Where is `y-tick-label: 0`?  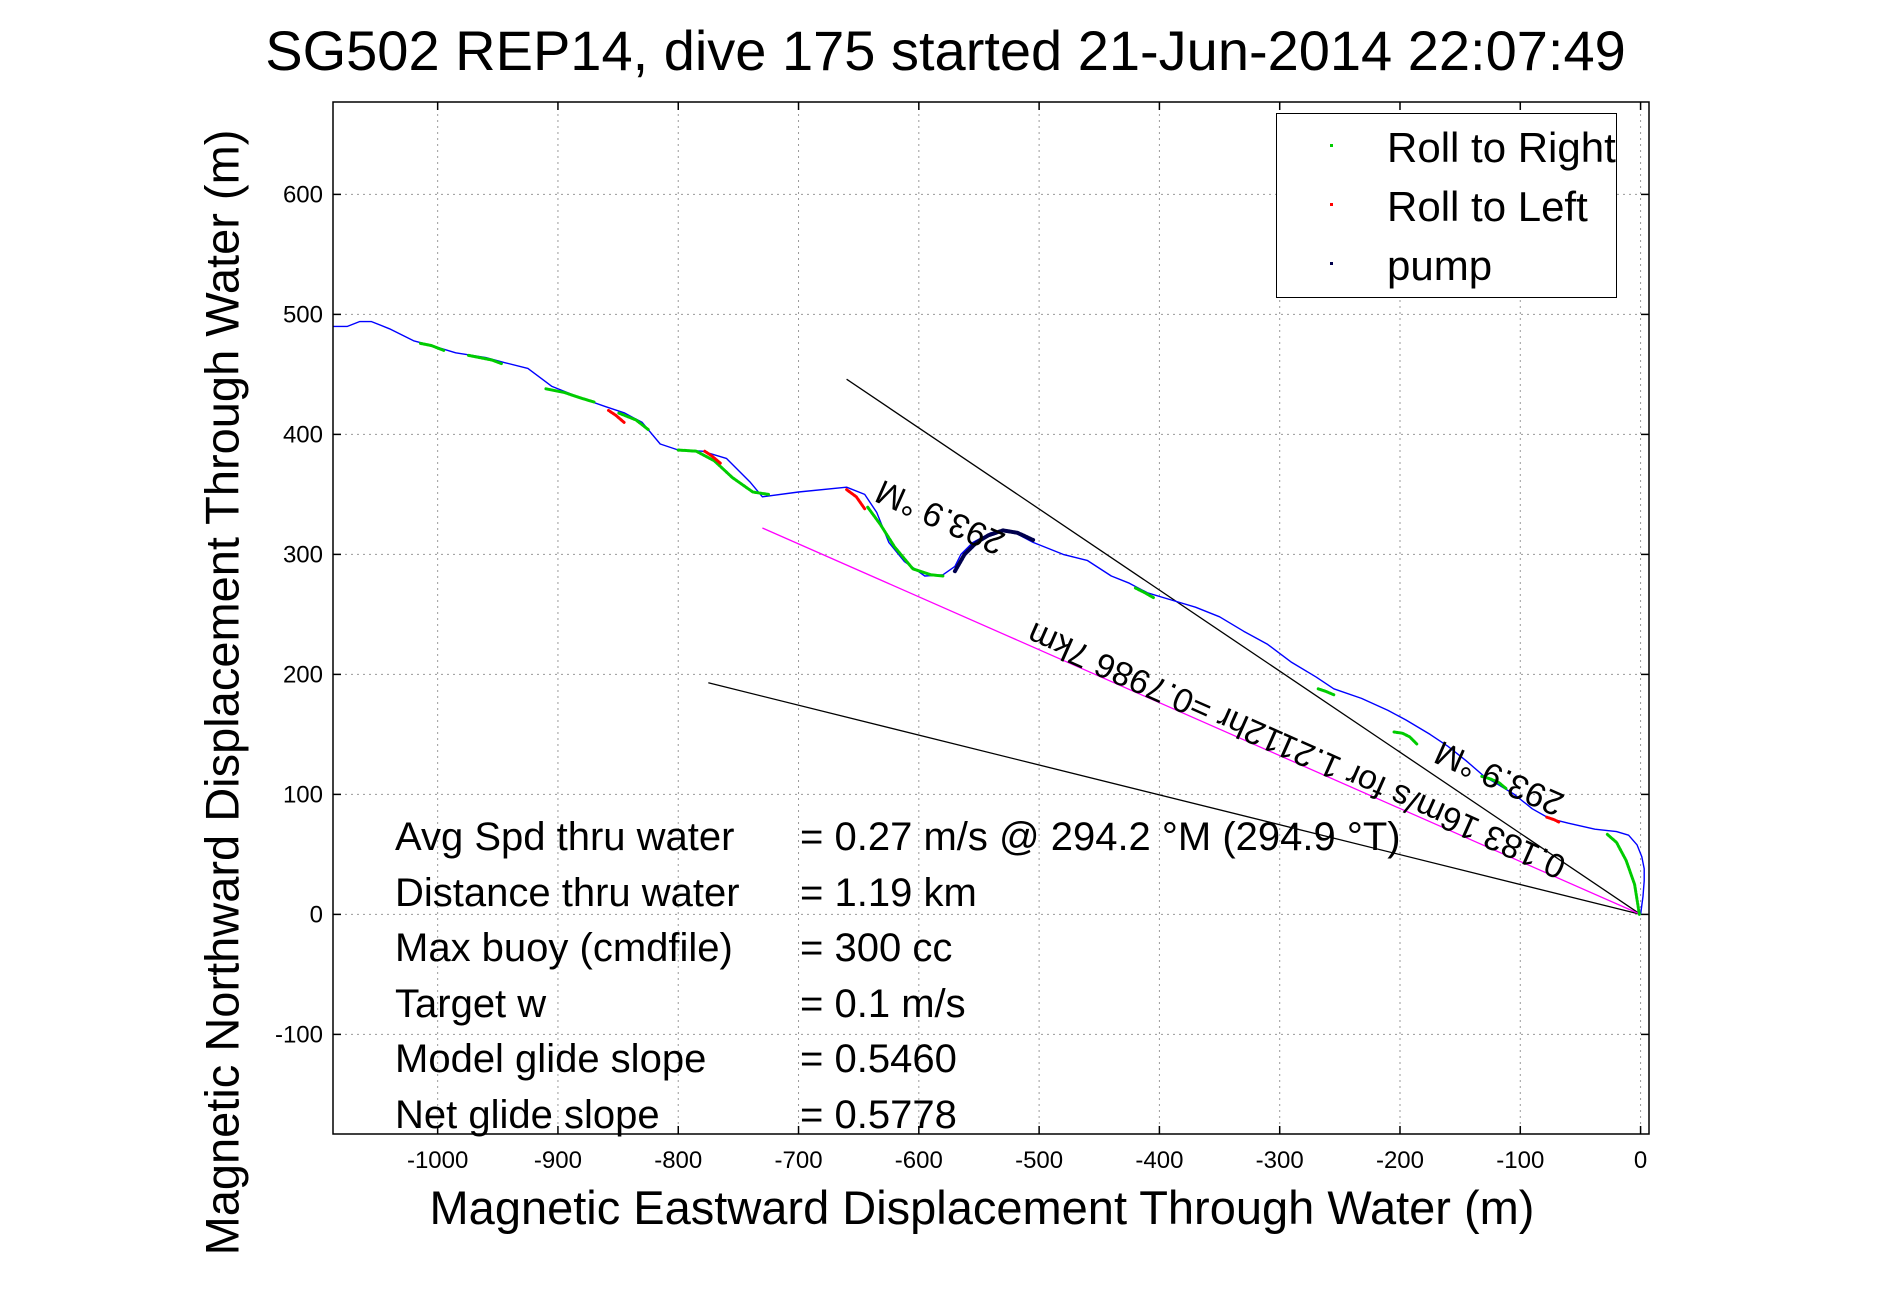
y-tick-label: 0 is located at coordinates (316, 914).